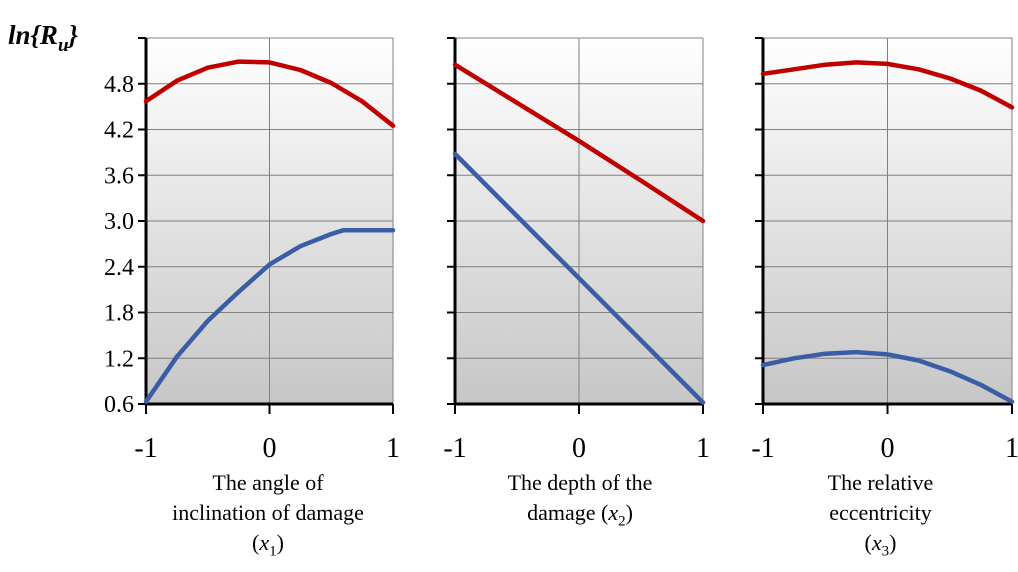 This screenshot has height=572, width=1018. Describe the element at coordinates (43, 38) in the screenshot. I see `y-axis-label: ln{Ru}` at that location.